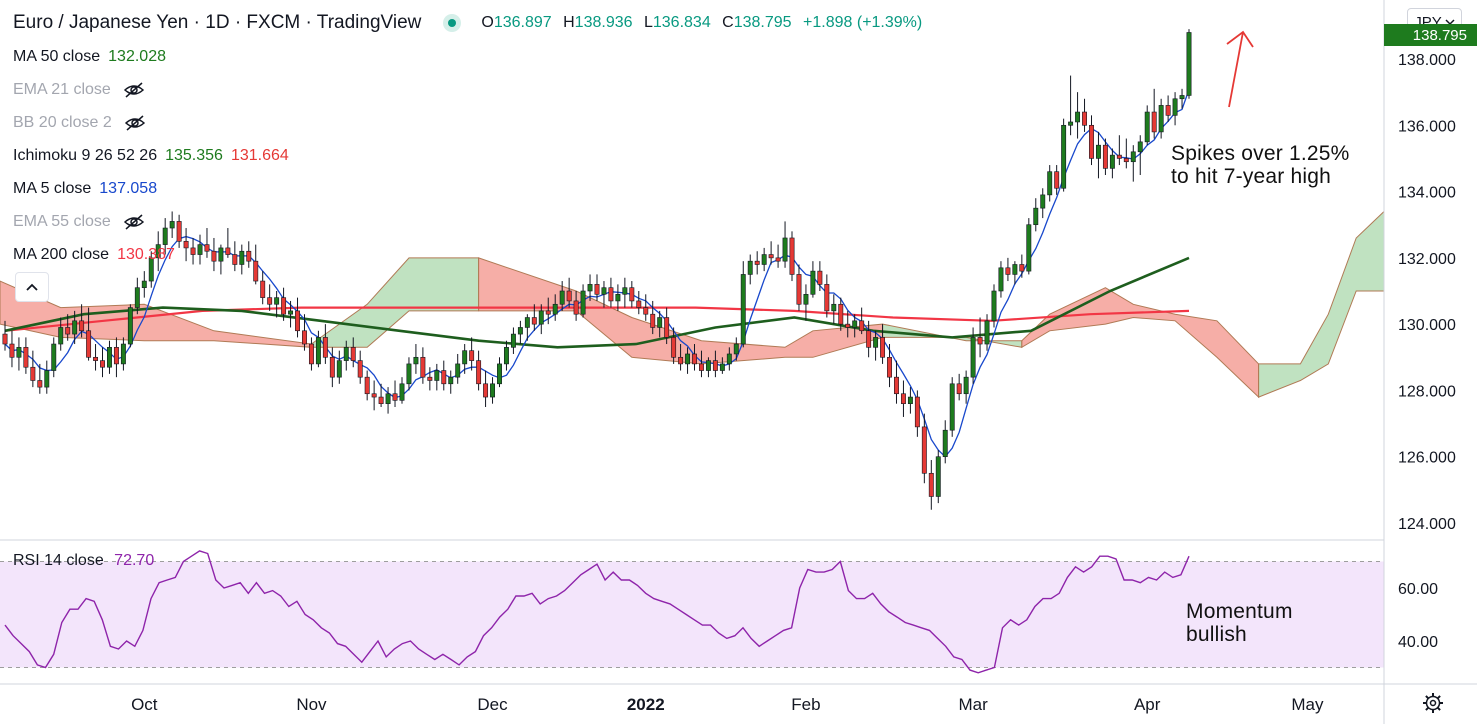 Image resolution: width=1477 pixels, height=724 pixels. I want to click on rsi-legend: RSI 14 close 72.70, so click(84, 560).